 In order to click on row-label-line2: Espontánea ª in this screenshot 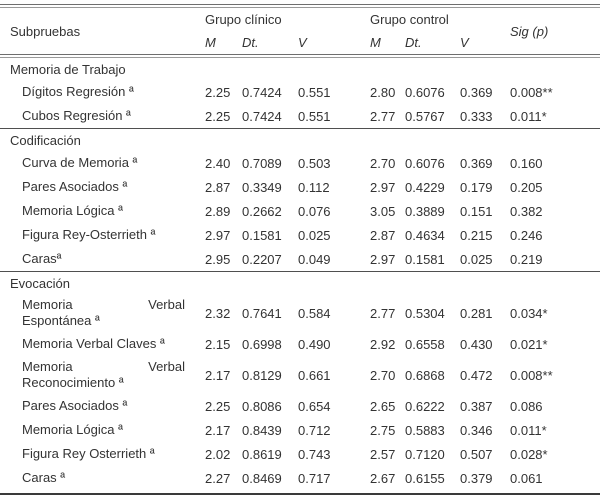, I will do `click(61, 320)`.